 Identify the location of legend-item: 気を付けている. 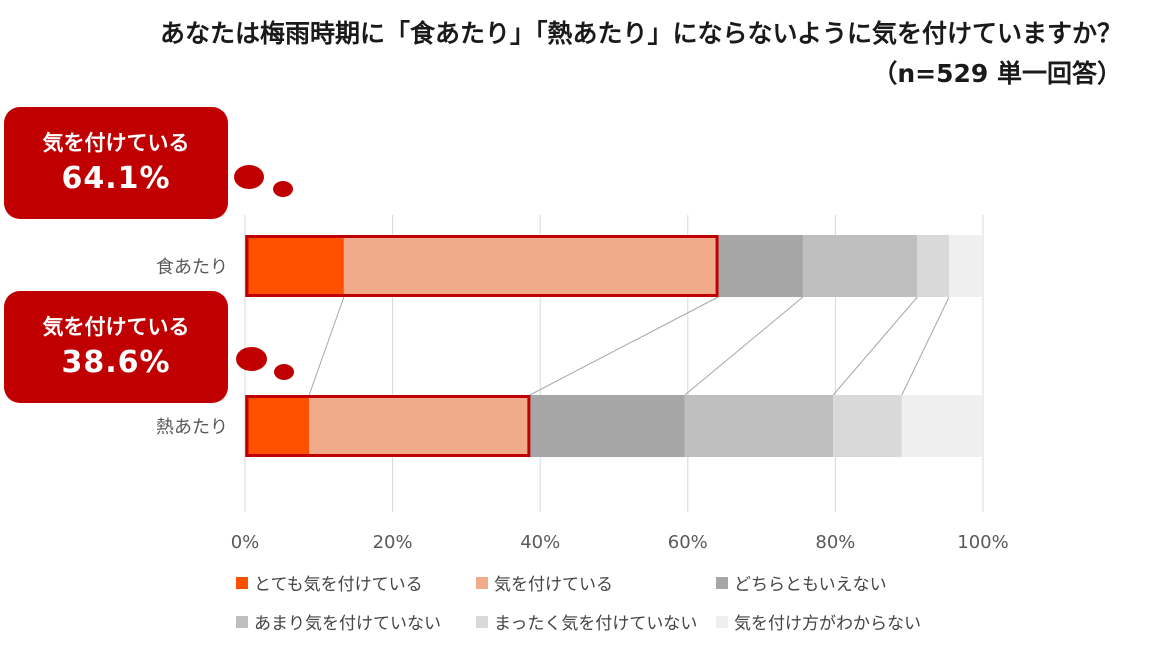
(596, 582).